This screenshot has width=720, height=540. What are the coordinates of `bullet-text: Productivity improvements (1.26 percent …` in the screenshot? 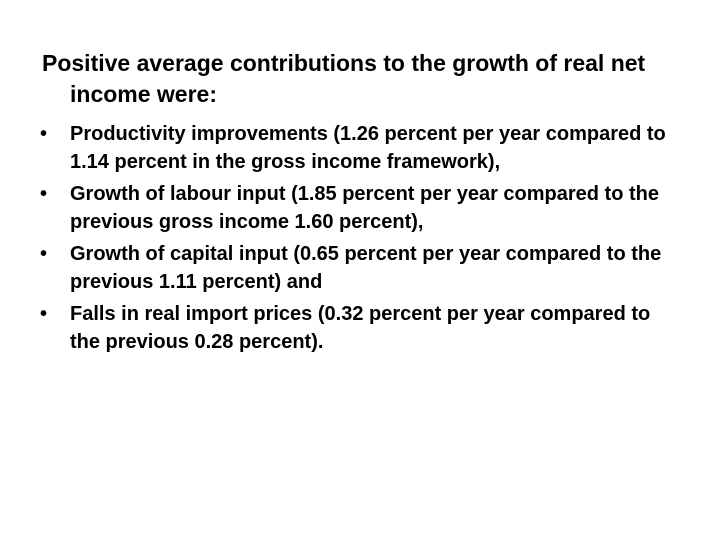 It's located at (368, 148).